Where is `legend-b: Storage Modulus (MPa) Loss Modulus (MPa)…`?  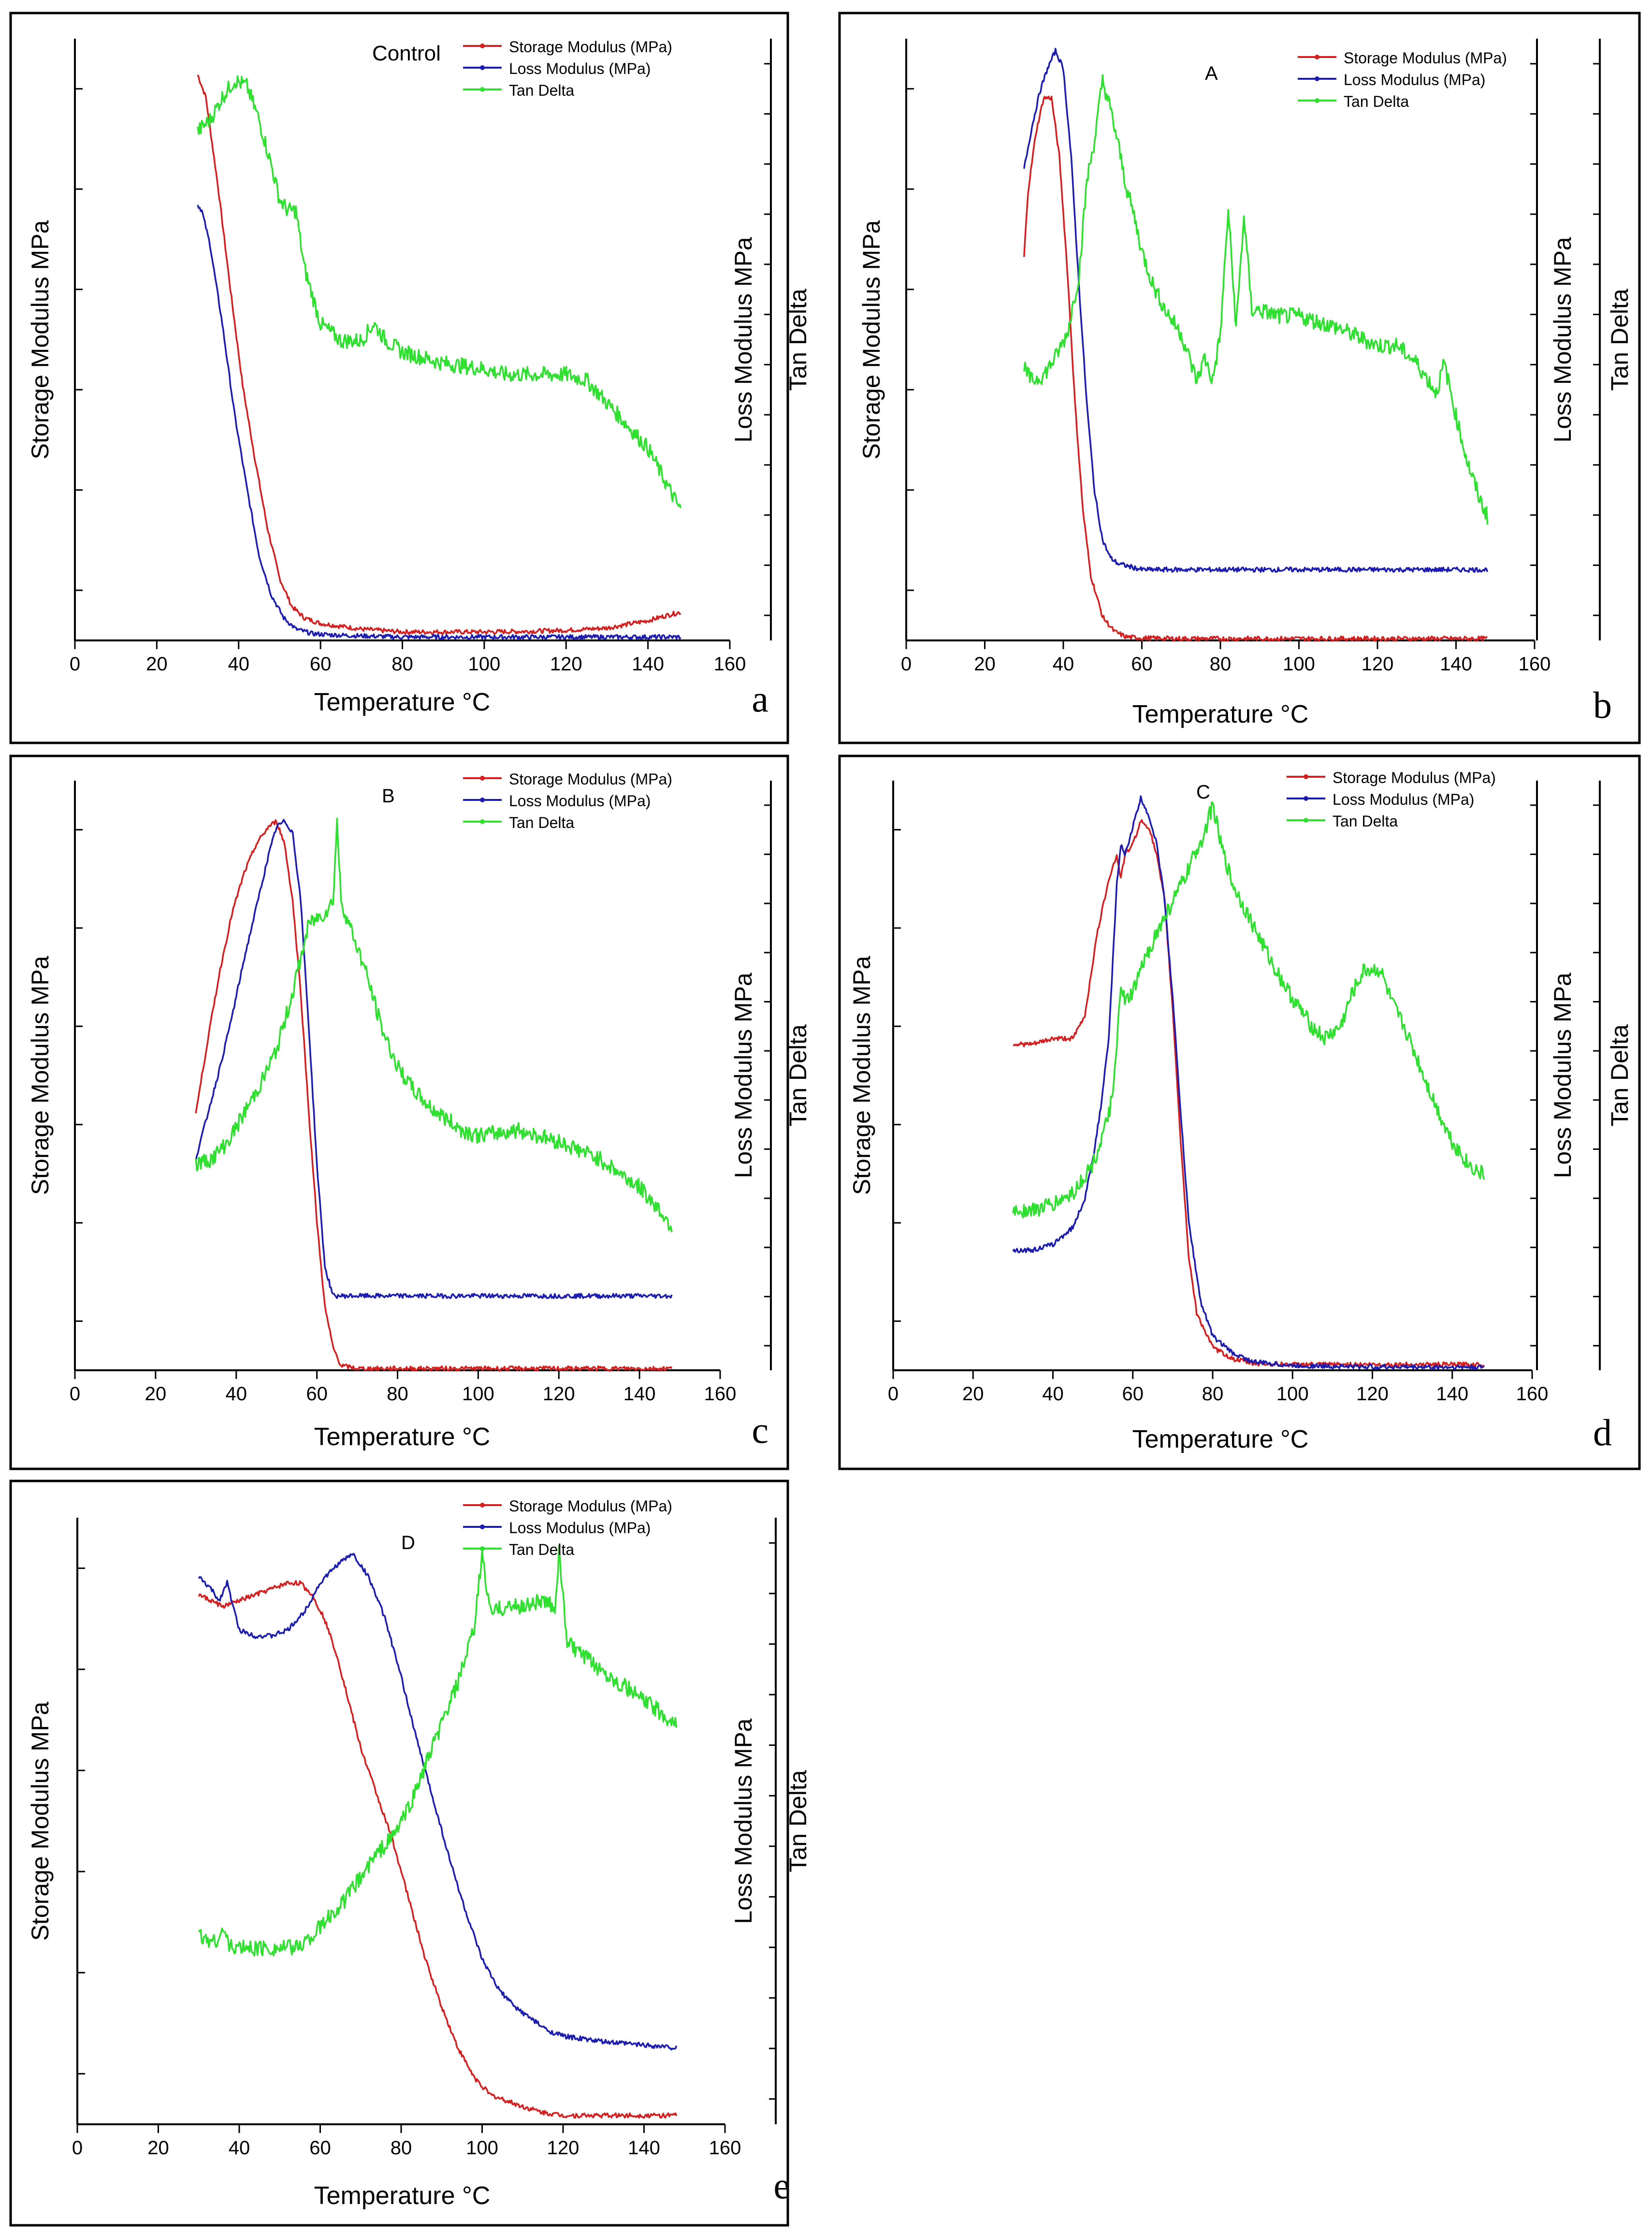 legend-b: Storage Modulus (MPa) Loss Modulus (MPa)… is located at coordinates (1402, 80).